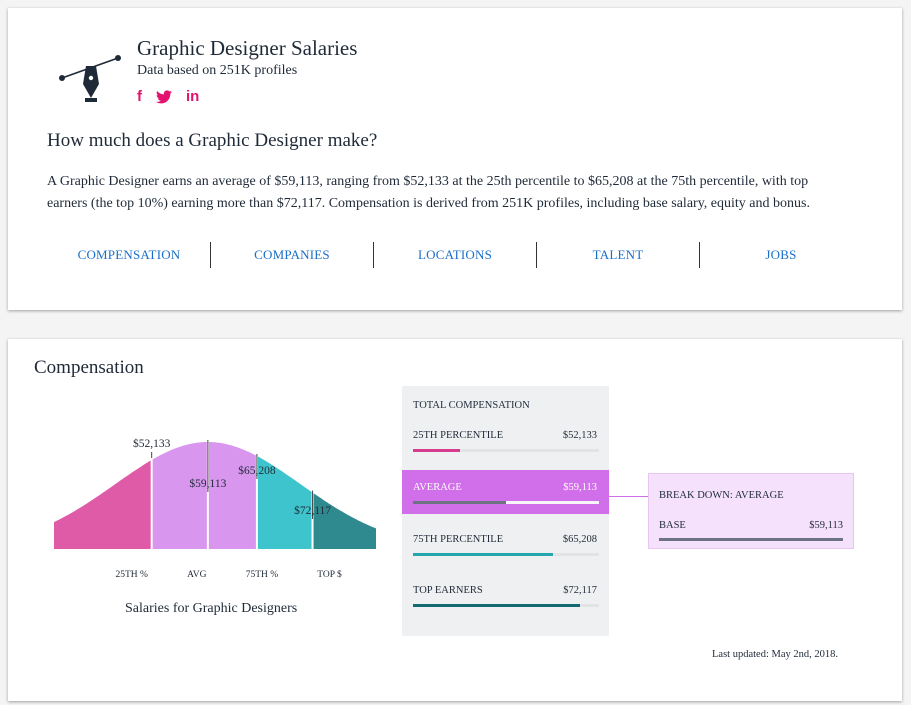 The image size is (911, 705). What do you see at coordinates (207, 483) in the screenshot?
I see `chart-value-label: $59,113` at bounding box center [207, 483].